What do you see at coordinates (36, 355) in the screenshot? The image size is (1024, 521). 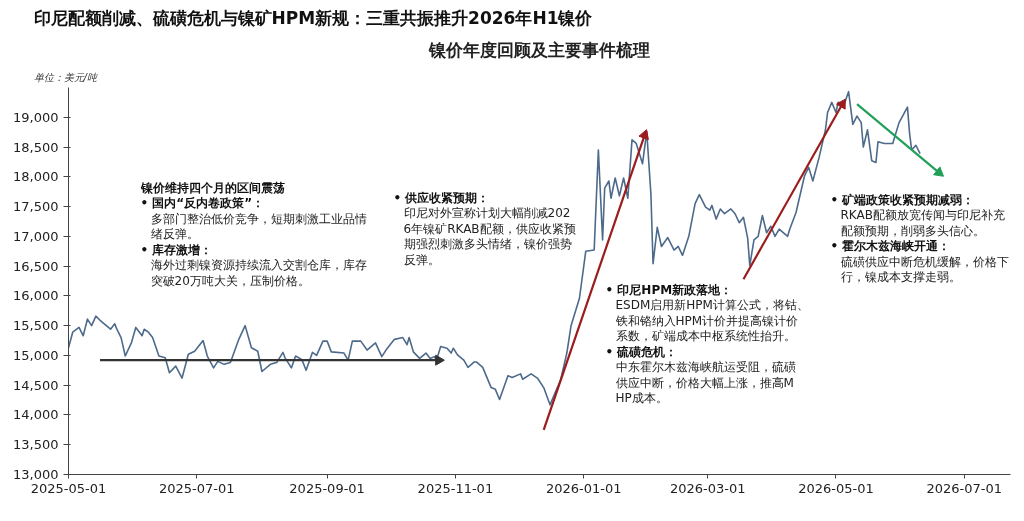 I see `y-tick-label: 15,000` at bounding box center [36, 355].